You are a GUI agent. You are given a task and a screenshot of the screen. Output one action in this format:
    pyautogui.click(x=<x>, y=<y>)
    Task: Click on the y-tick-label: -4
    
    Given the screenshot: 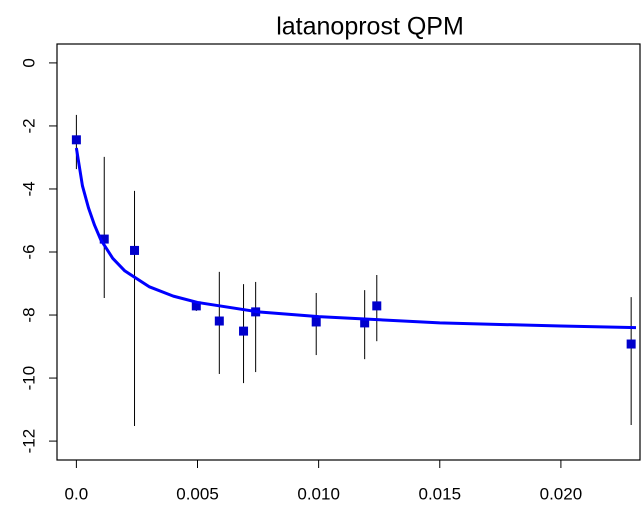 What is the action you would take?
    pyautogui.click(x=28, y=188)
    